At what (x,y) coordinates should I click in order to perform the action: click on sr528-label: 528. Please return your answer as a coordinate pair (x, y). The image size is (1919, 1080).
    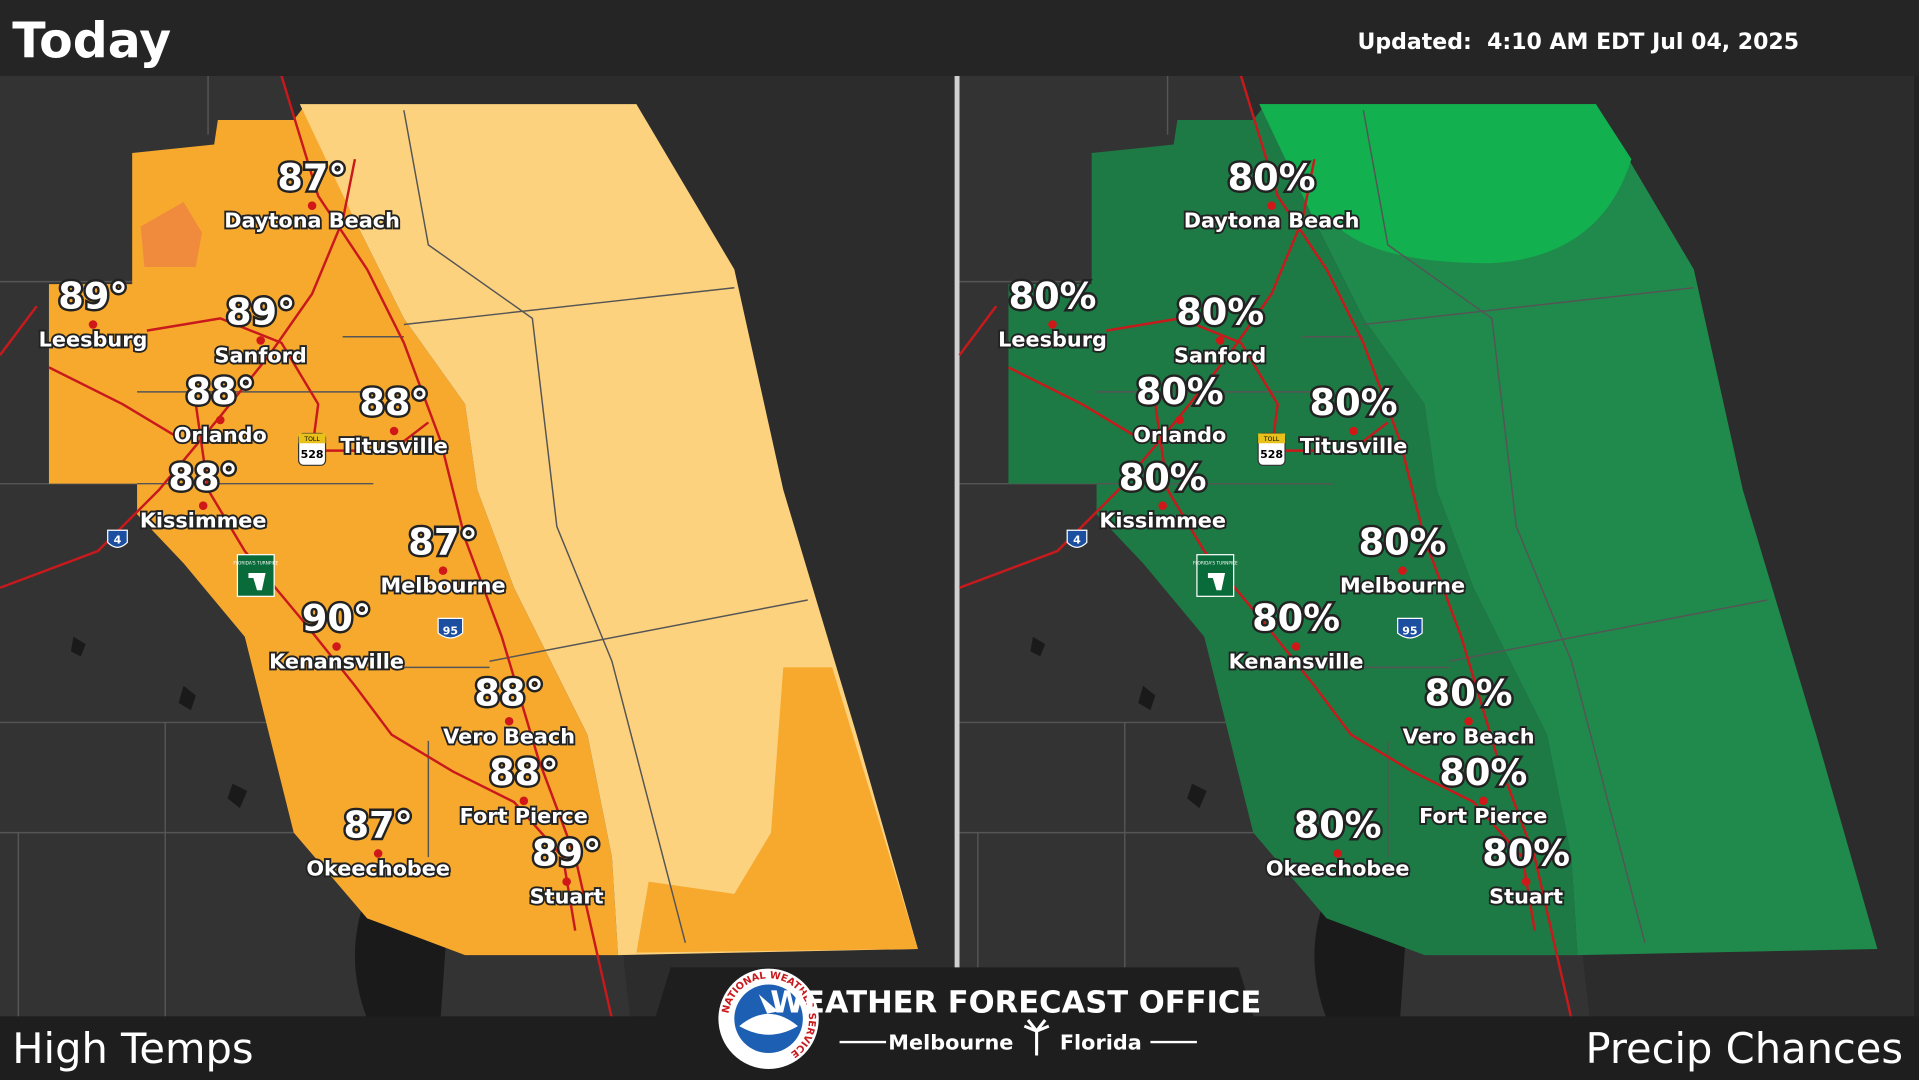
    Looking at the image, I should click on (312, 454).